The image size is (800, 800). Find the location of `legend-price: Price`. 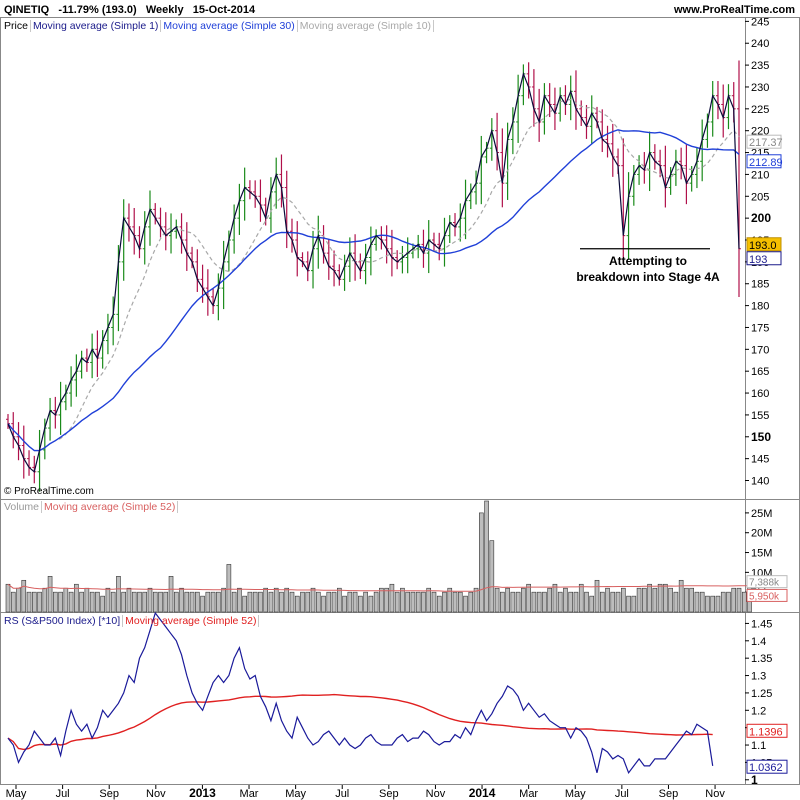

legend-price: Price is located at coordinates (16, 26).